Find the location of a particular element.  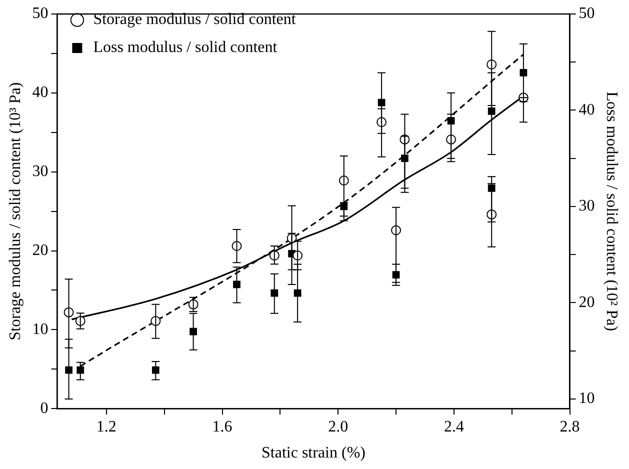

y-tick-label: 0 is located at coordinates (44, 408).